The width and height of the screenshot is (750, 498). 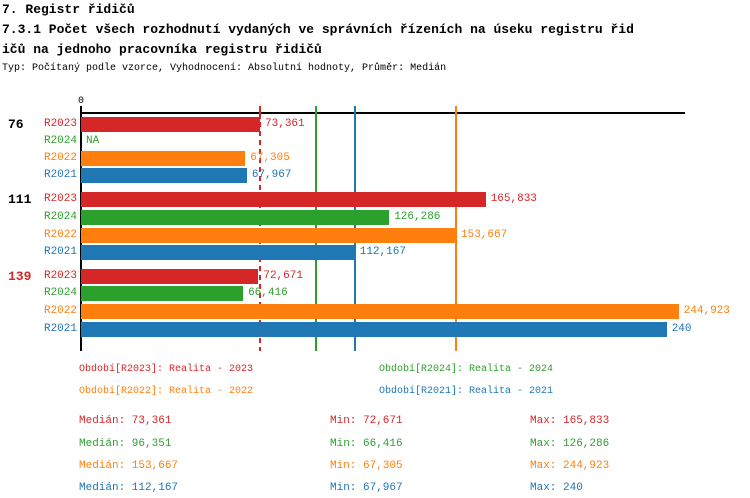 I want to click on bar-row: 67,967, so click(x=411, y=175).